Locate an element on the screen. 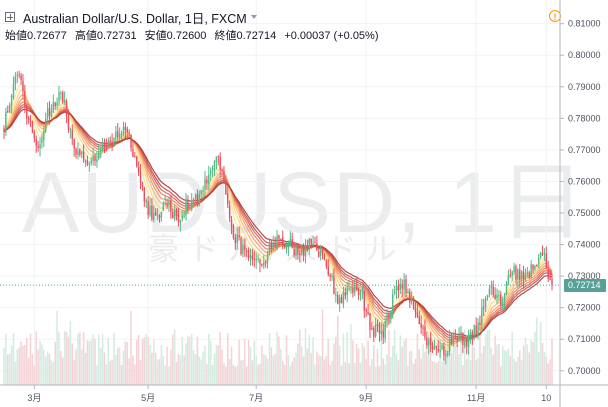  low-label: 安値 is located at coordinates (155, 36).